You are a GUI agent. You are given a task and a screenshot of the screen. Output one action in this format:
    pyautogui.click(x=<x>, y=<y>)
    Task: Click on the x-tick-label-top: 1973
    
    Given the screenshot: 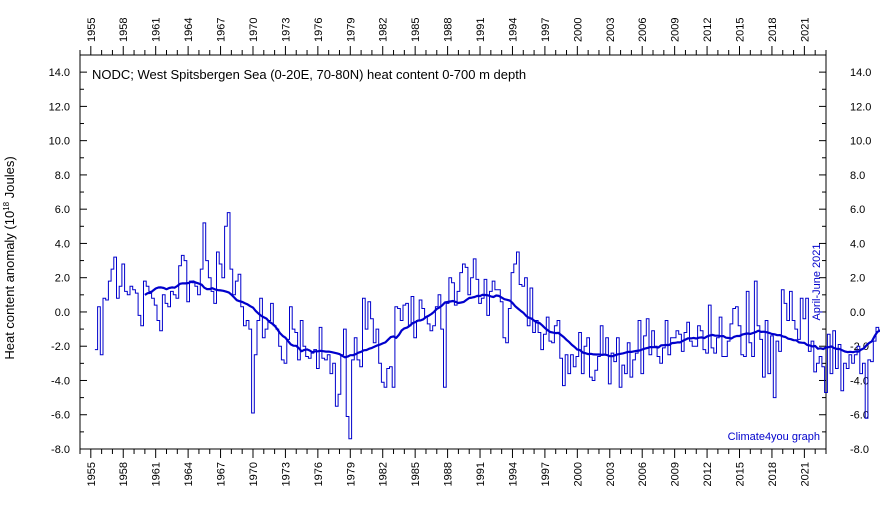 What is the action you would take?
    pyautogui.click(x=286, y=30)
    